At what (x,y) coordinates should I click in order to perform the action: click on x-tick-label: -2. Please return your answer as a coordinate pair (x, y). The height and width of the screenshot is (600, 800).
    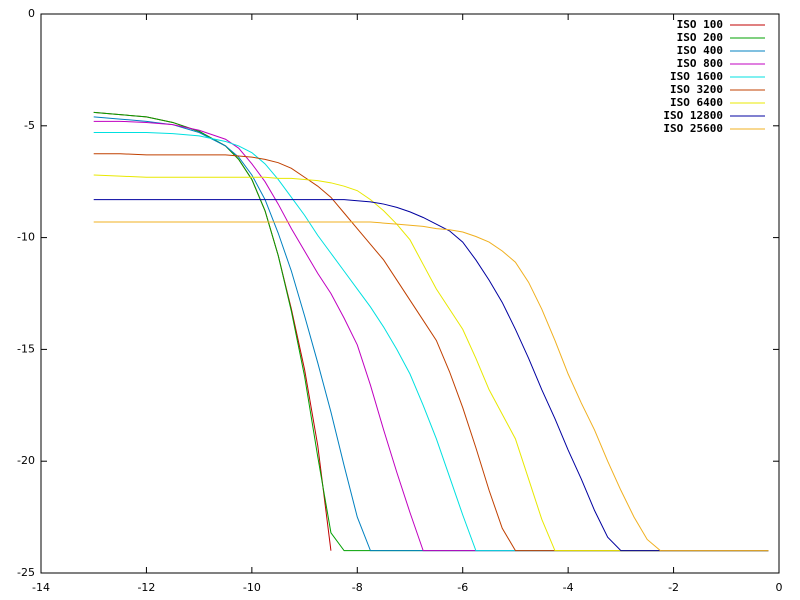
    Looking at the image, I should click on (673, 587).